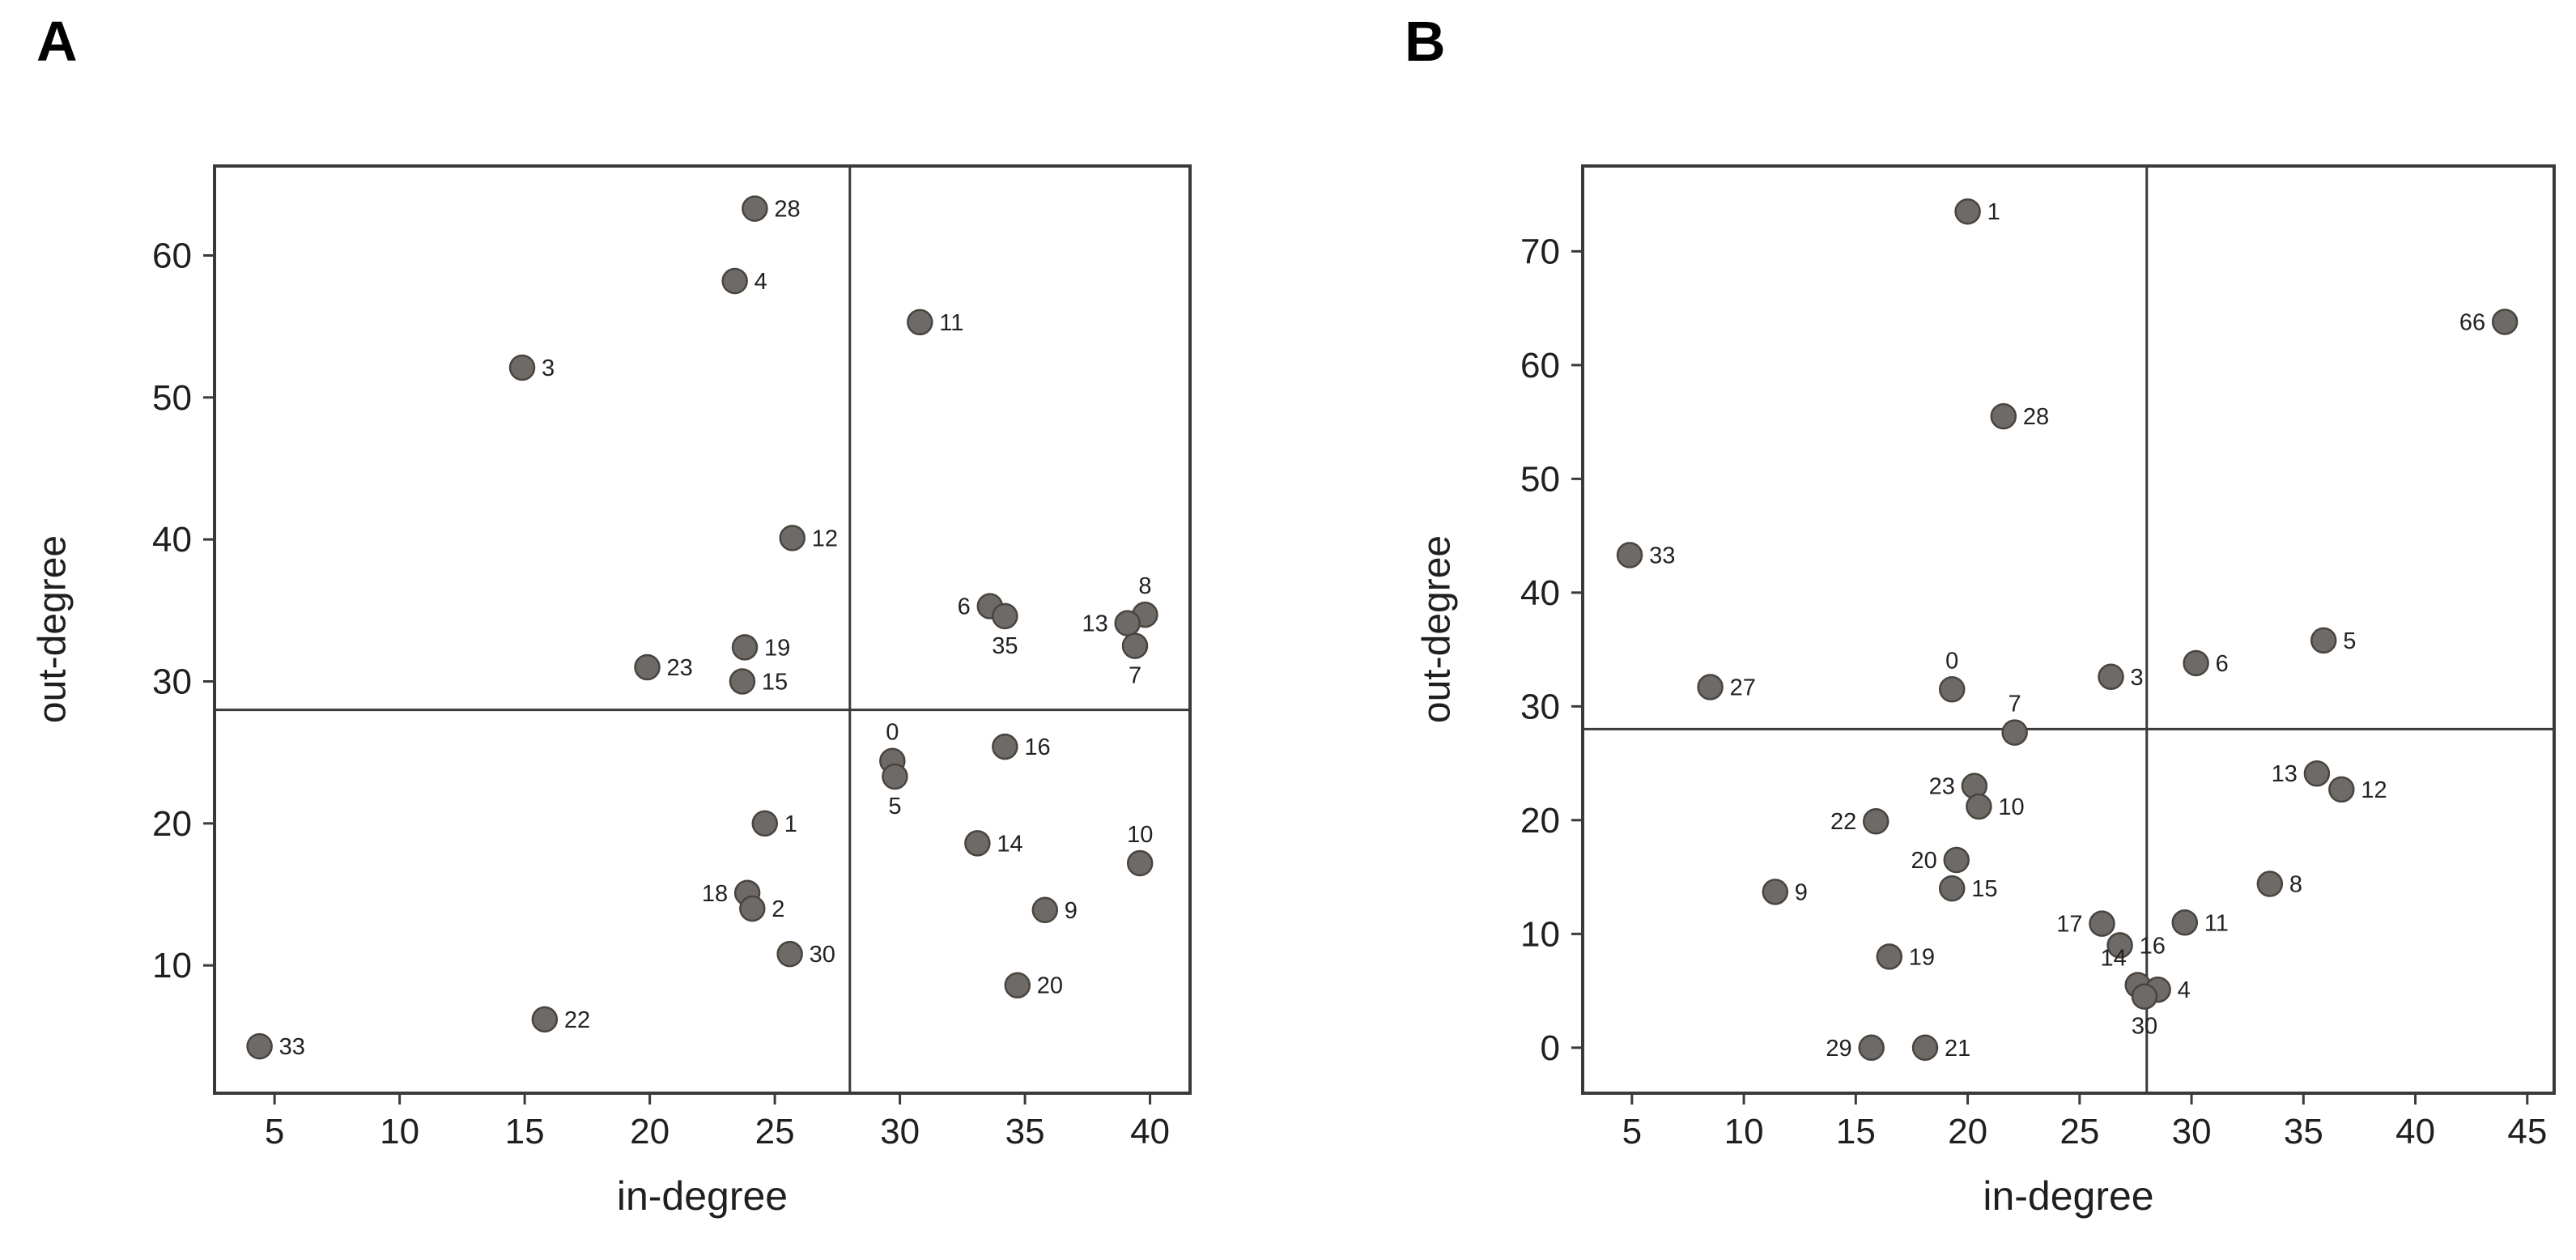 This screenshot has width=2576, height=1260. What do you see at coordinates (2472, 322) in the screenshot?
I see `point-label-66: 66` at bounding box center [2472, 322].